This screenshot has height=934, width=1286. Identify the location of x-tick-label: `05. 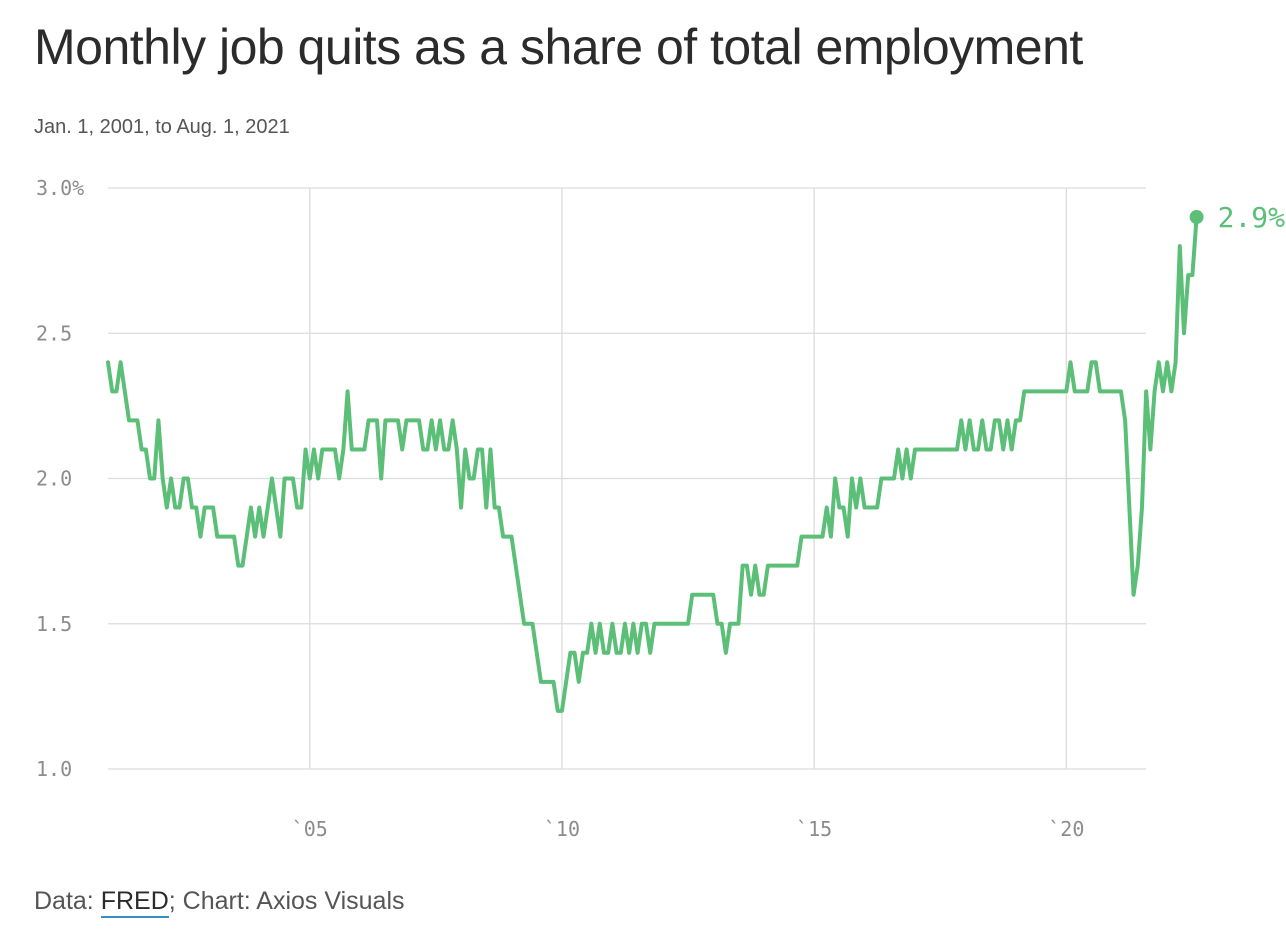
(310, 829).